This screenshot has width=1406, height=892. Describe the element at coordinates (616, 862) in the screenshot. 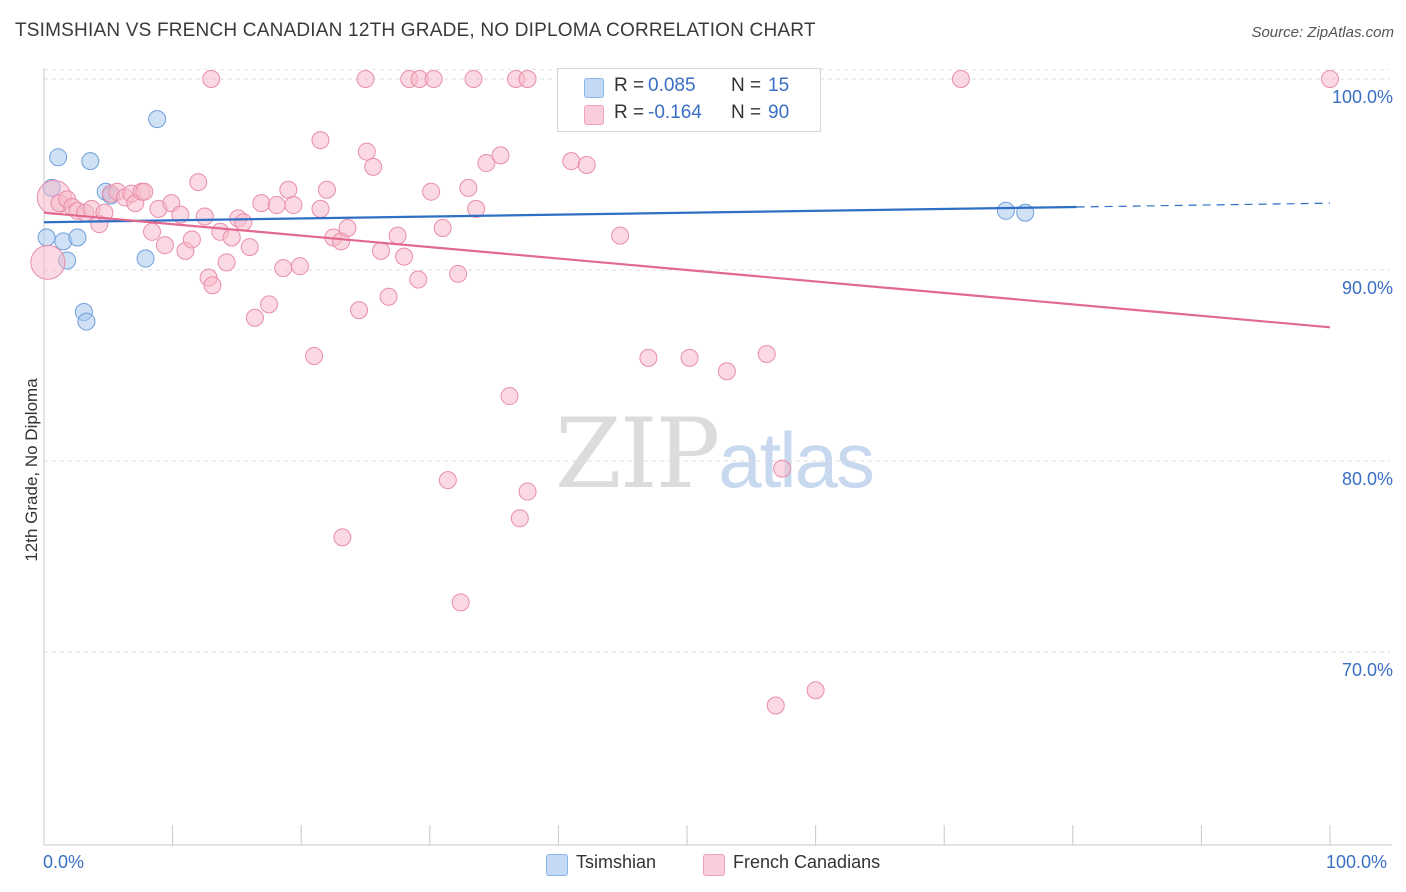

I see `legend-label: Tsimshian` at that location.